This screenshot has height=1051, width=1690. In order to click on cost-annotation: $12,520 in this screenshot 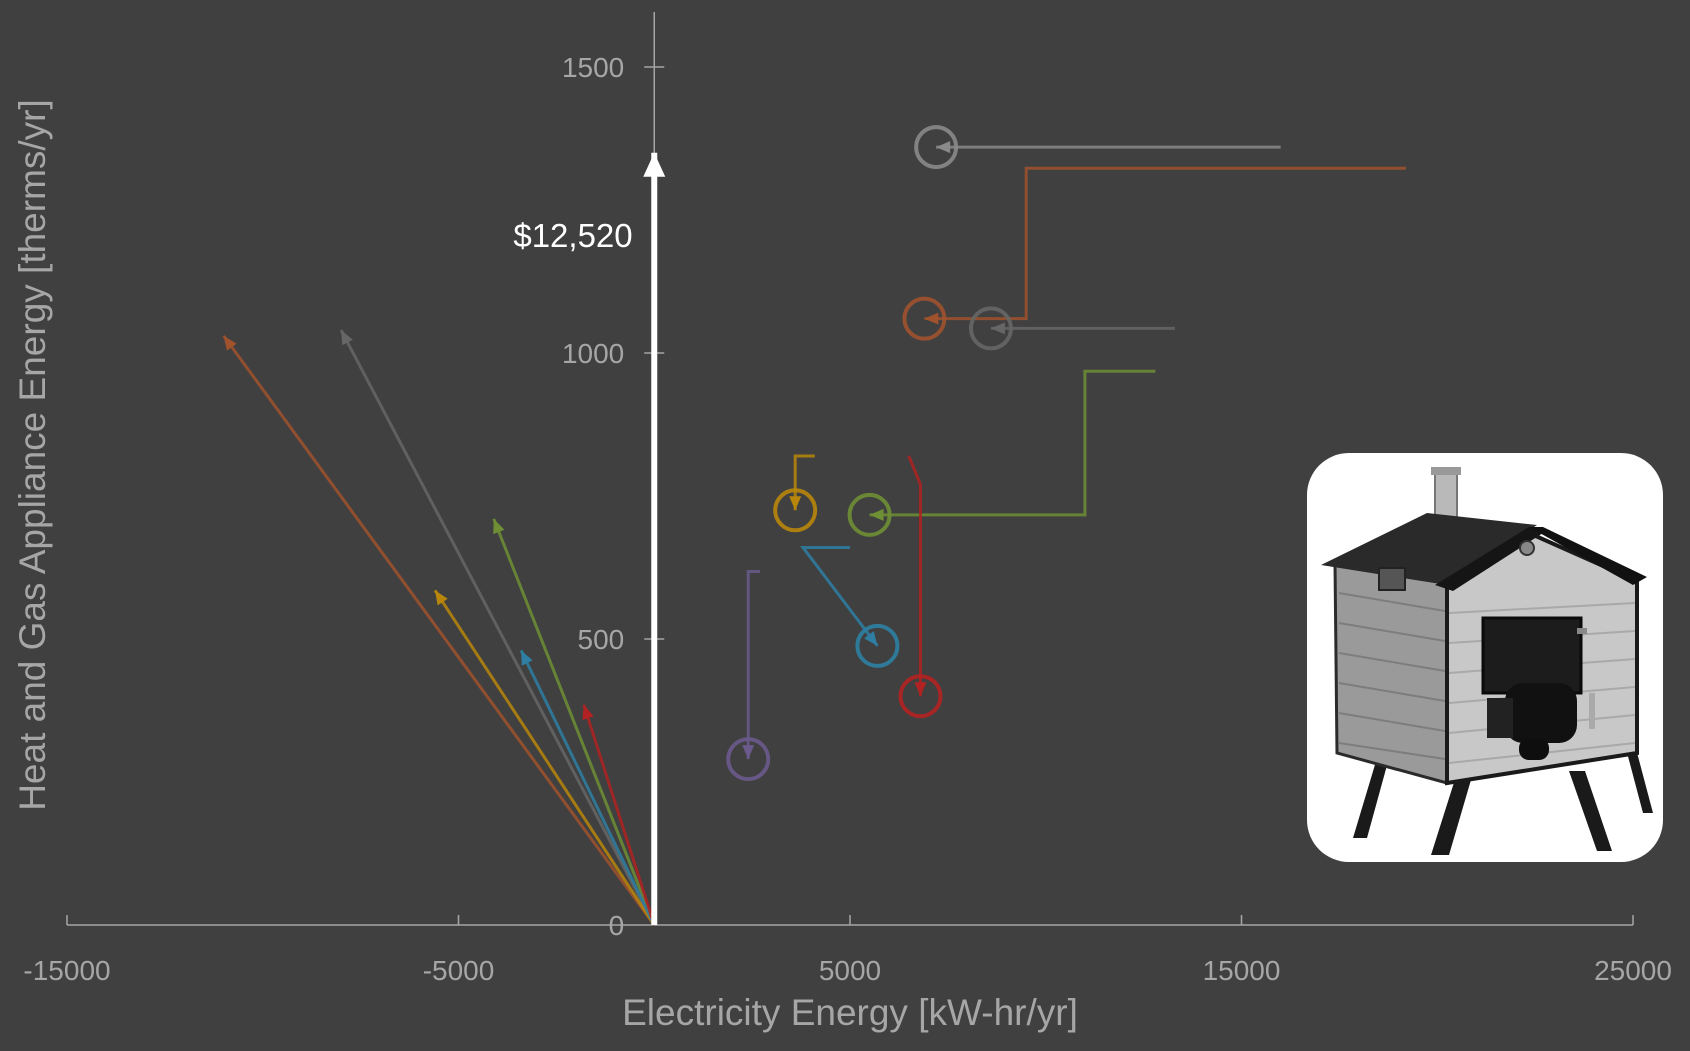, I will do `click(572, 235)`.